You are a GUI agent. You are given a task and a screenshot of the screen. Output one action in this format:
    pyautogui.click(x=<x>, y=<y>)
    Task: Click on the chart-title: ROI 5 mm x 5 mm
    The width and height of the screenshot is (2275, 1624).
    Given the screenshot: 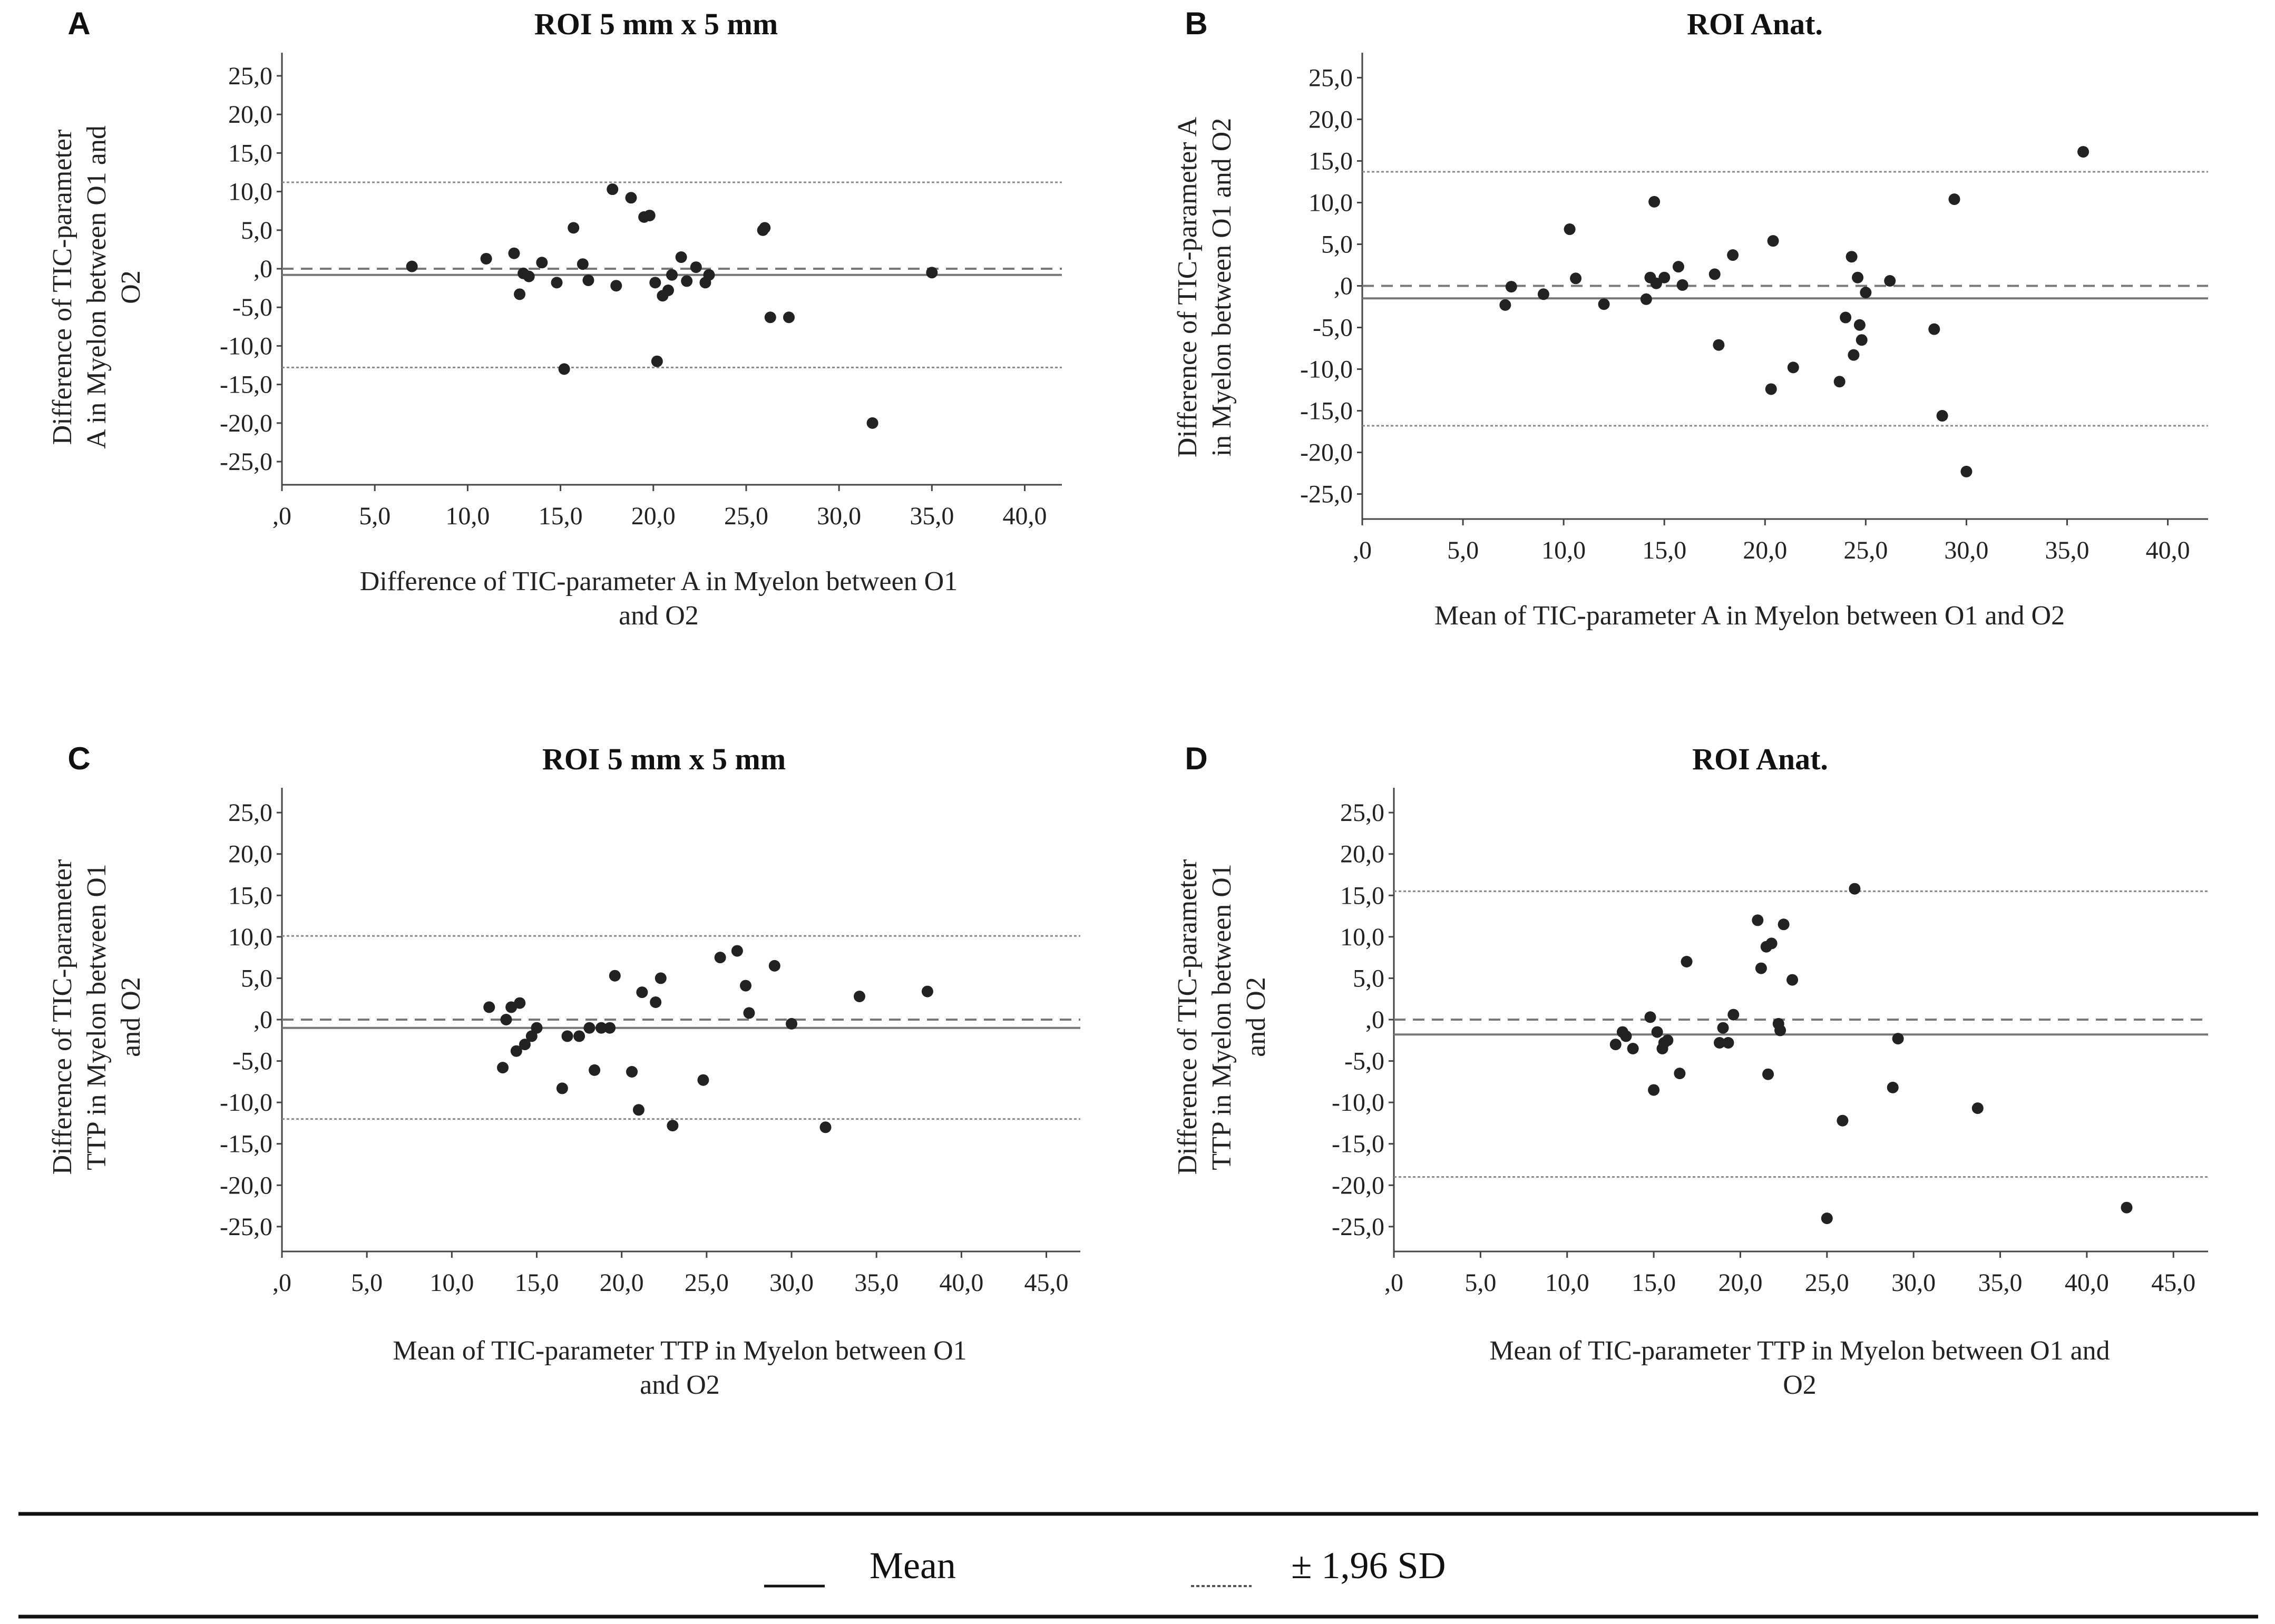 What is the action you would take?
    pyautogui.click(x=656, y=24)
    